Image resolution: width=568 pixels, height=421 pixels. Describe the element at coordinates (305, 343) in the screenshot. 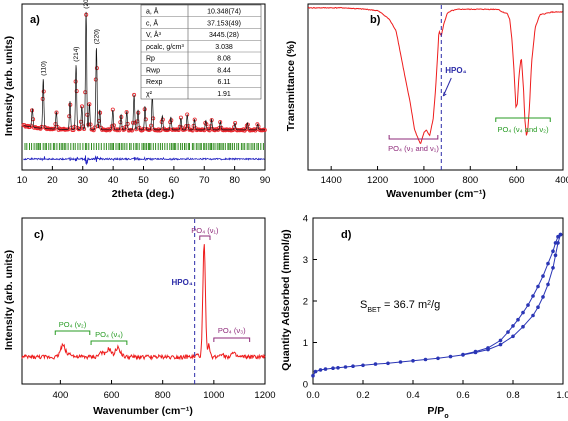

I see `panel-d-ytick-label: 1` at that location.